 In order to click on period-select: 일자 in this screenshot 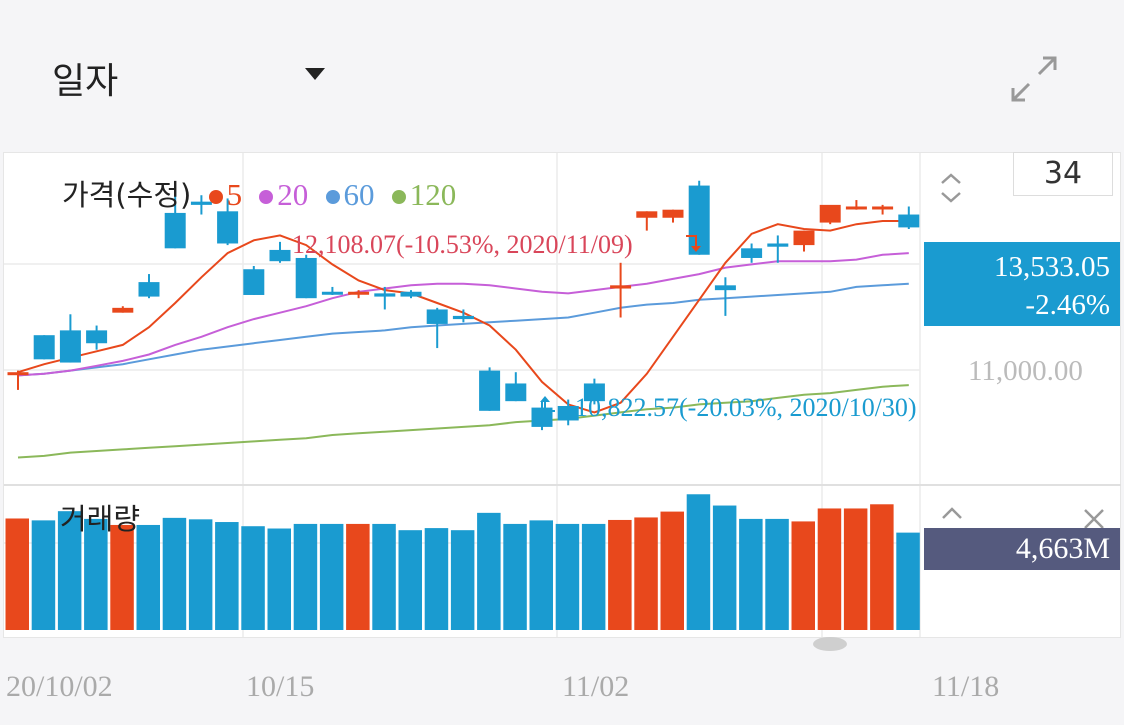, I will do `click(85, 81)`.